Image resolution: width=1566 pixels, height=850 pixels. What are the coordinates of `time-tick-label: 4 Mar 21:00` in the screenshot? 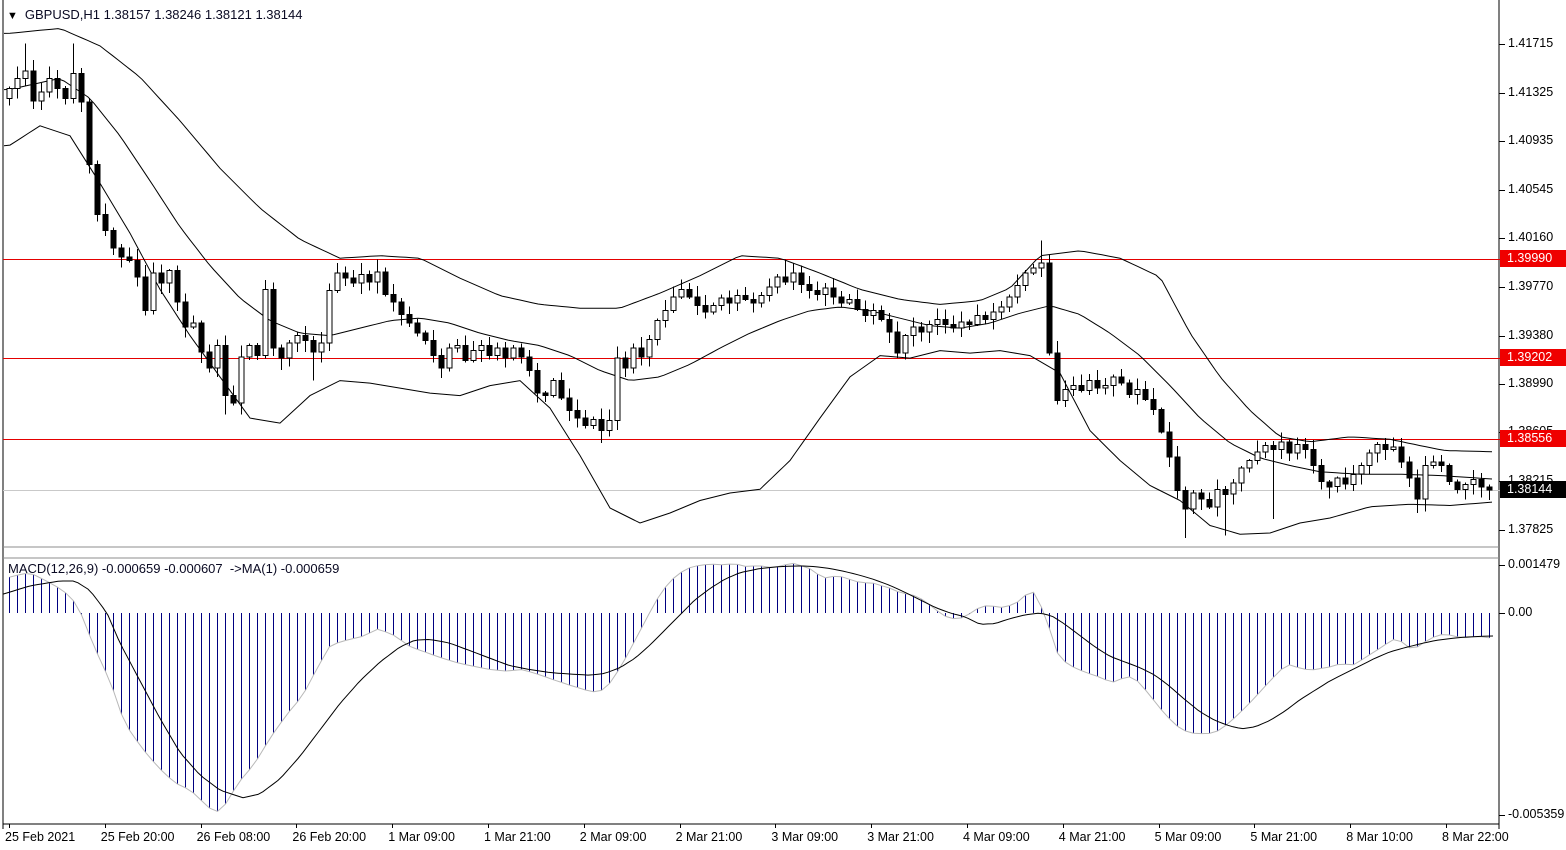 It's located at (1092, 837).